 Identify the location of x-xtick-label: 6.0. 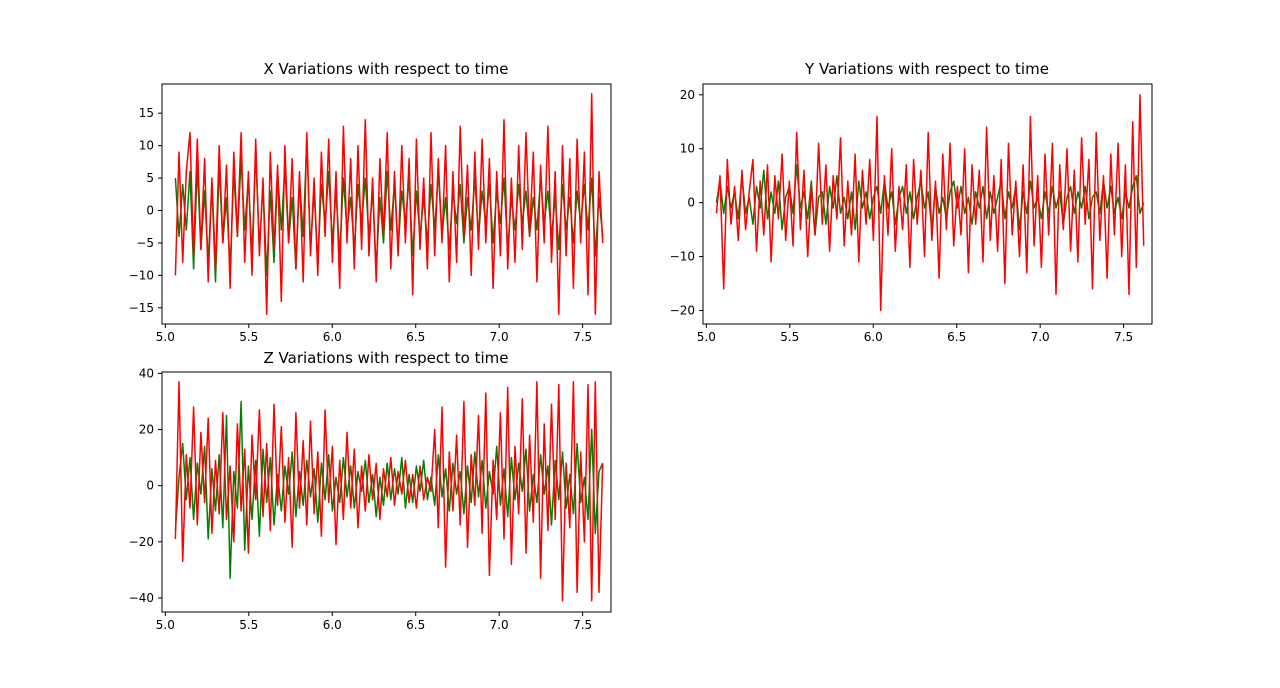
(332, 337).